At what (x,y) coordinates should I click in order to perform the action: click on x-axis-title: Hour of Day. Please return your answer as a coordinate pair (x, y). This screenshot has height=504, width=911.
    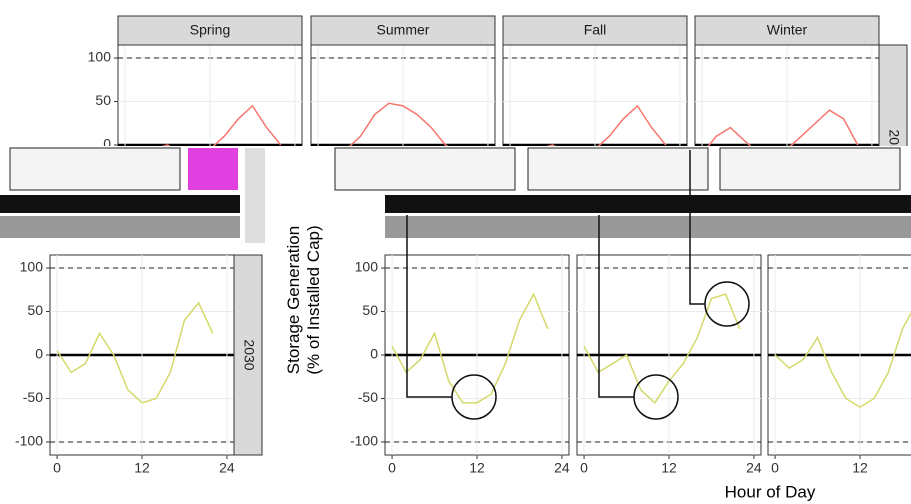
    Looking at the image, I should click on (770, 491).